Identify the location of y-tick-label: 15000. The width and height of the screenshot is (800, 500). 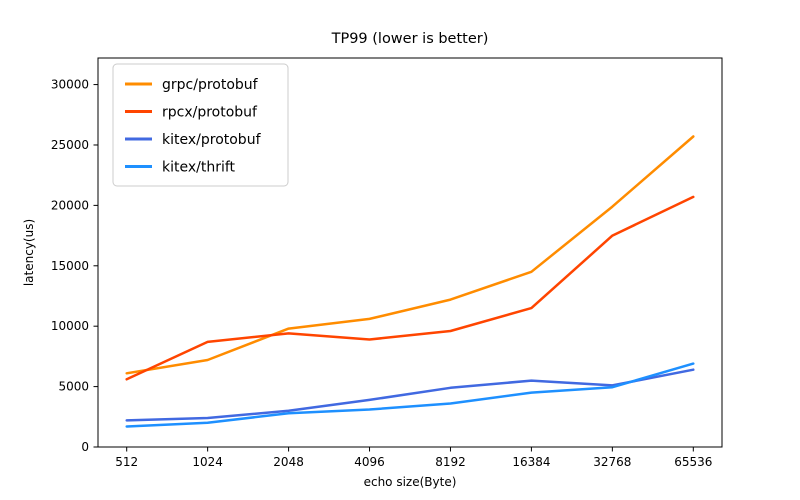
(70, 266).